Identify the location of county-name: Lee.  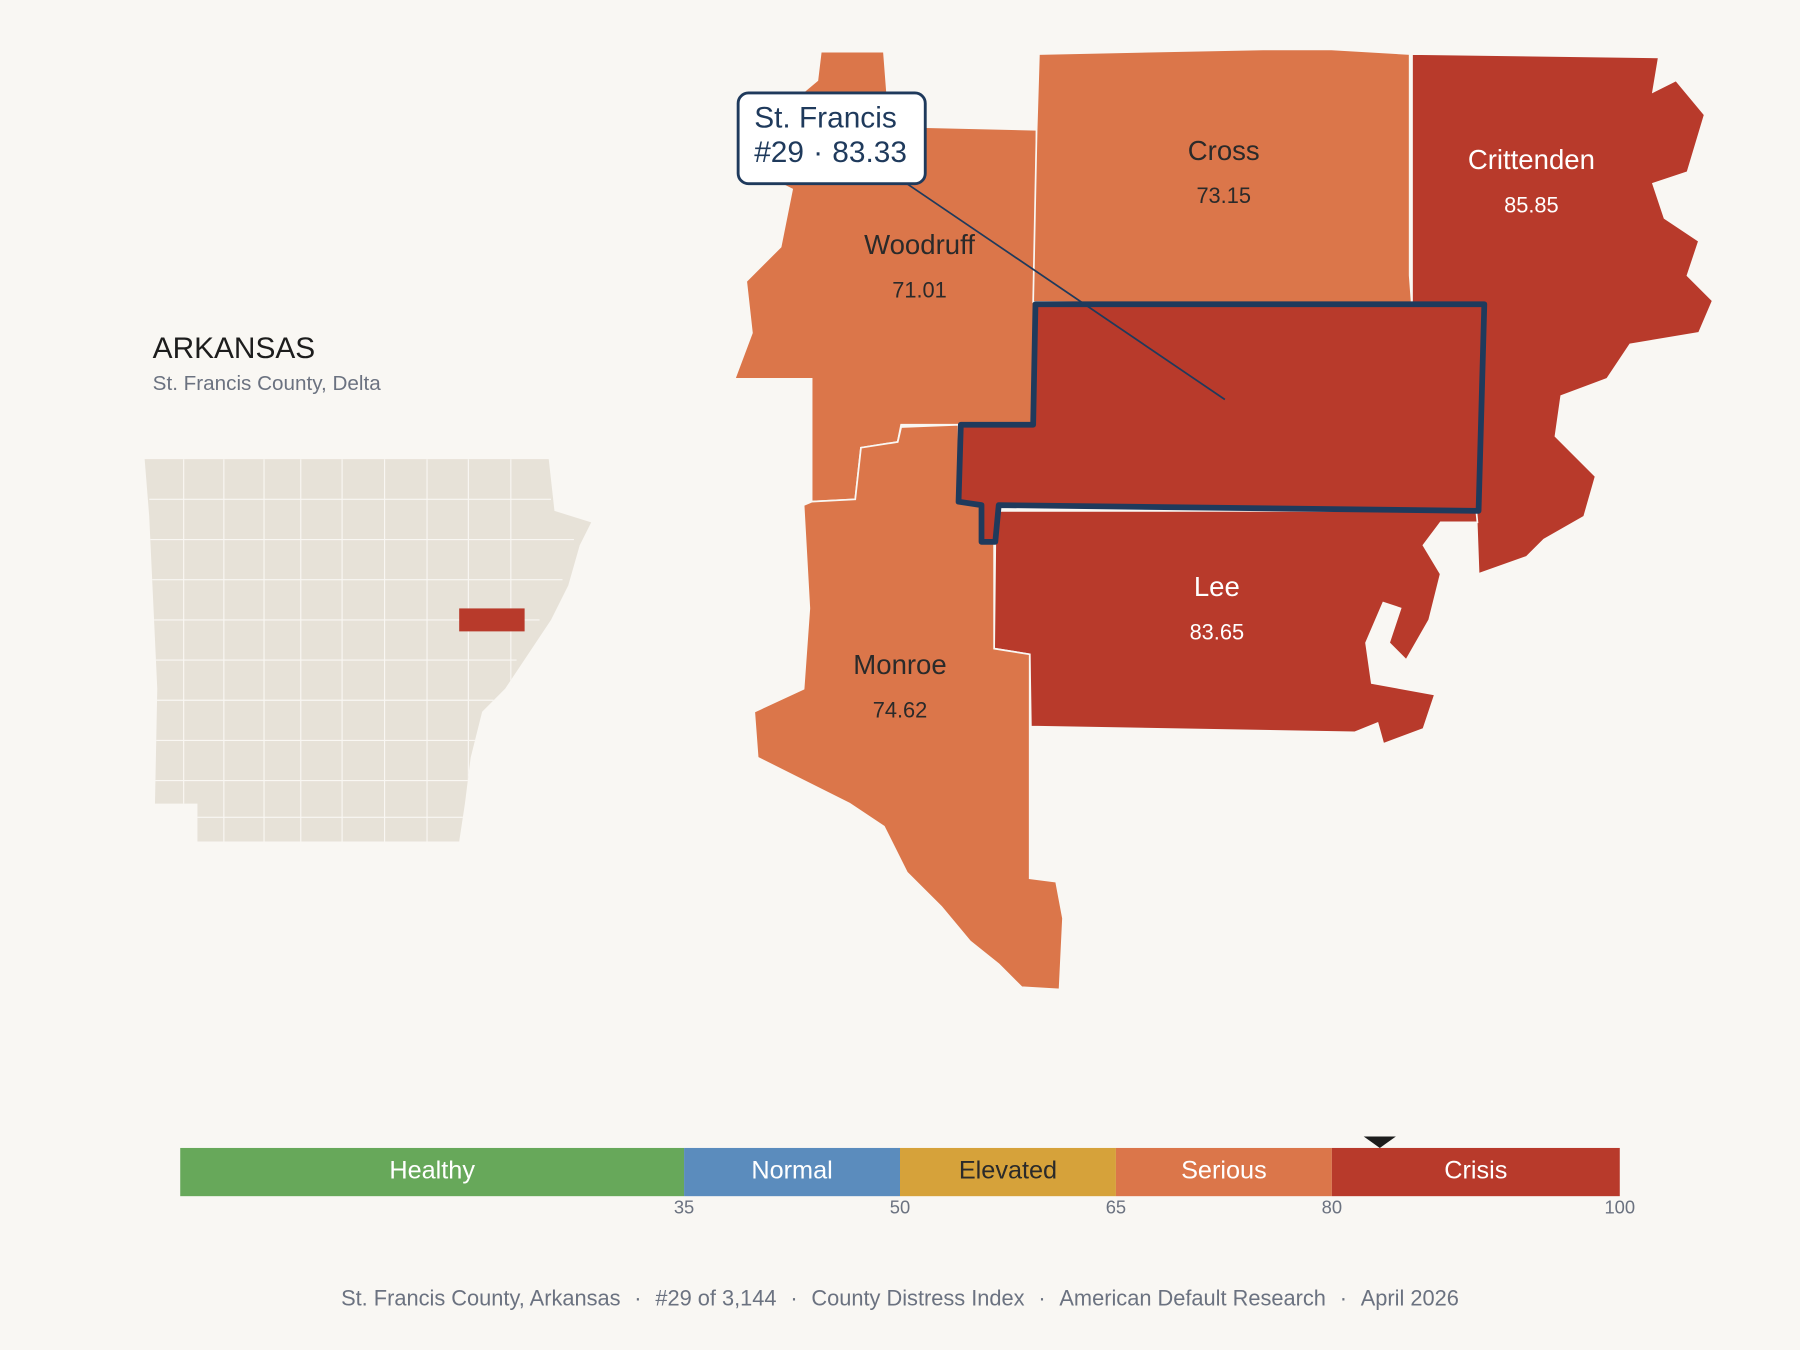
(1217, 586).